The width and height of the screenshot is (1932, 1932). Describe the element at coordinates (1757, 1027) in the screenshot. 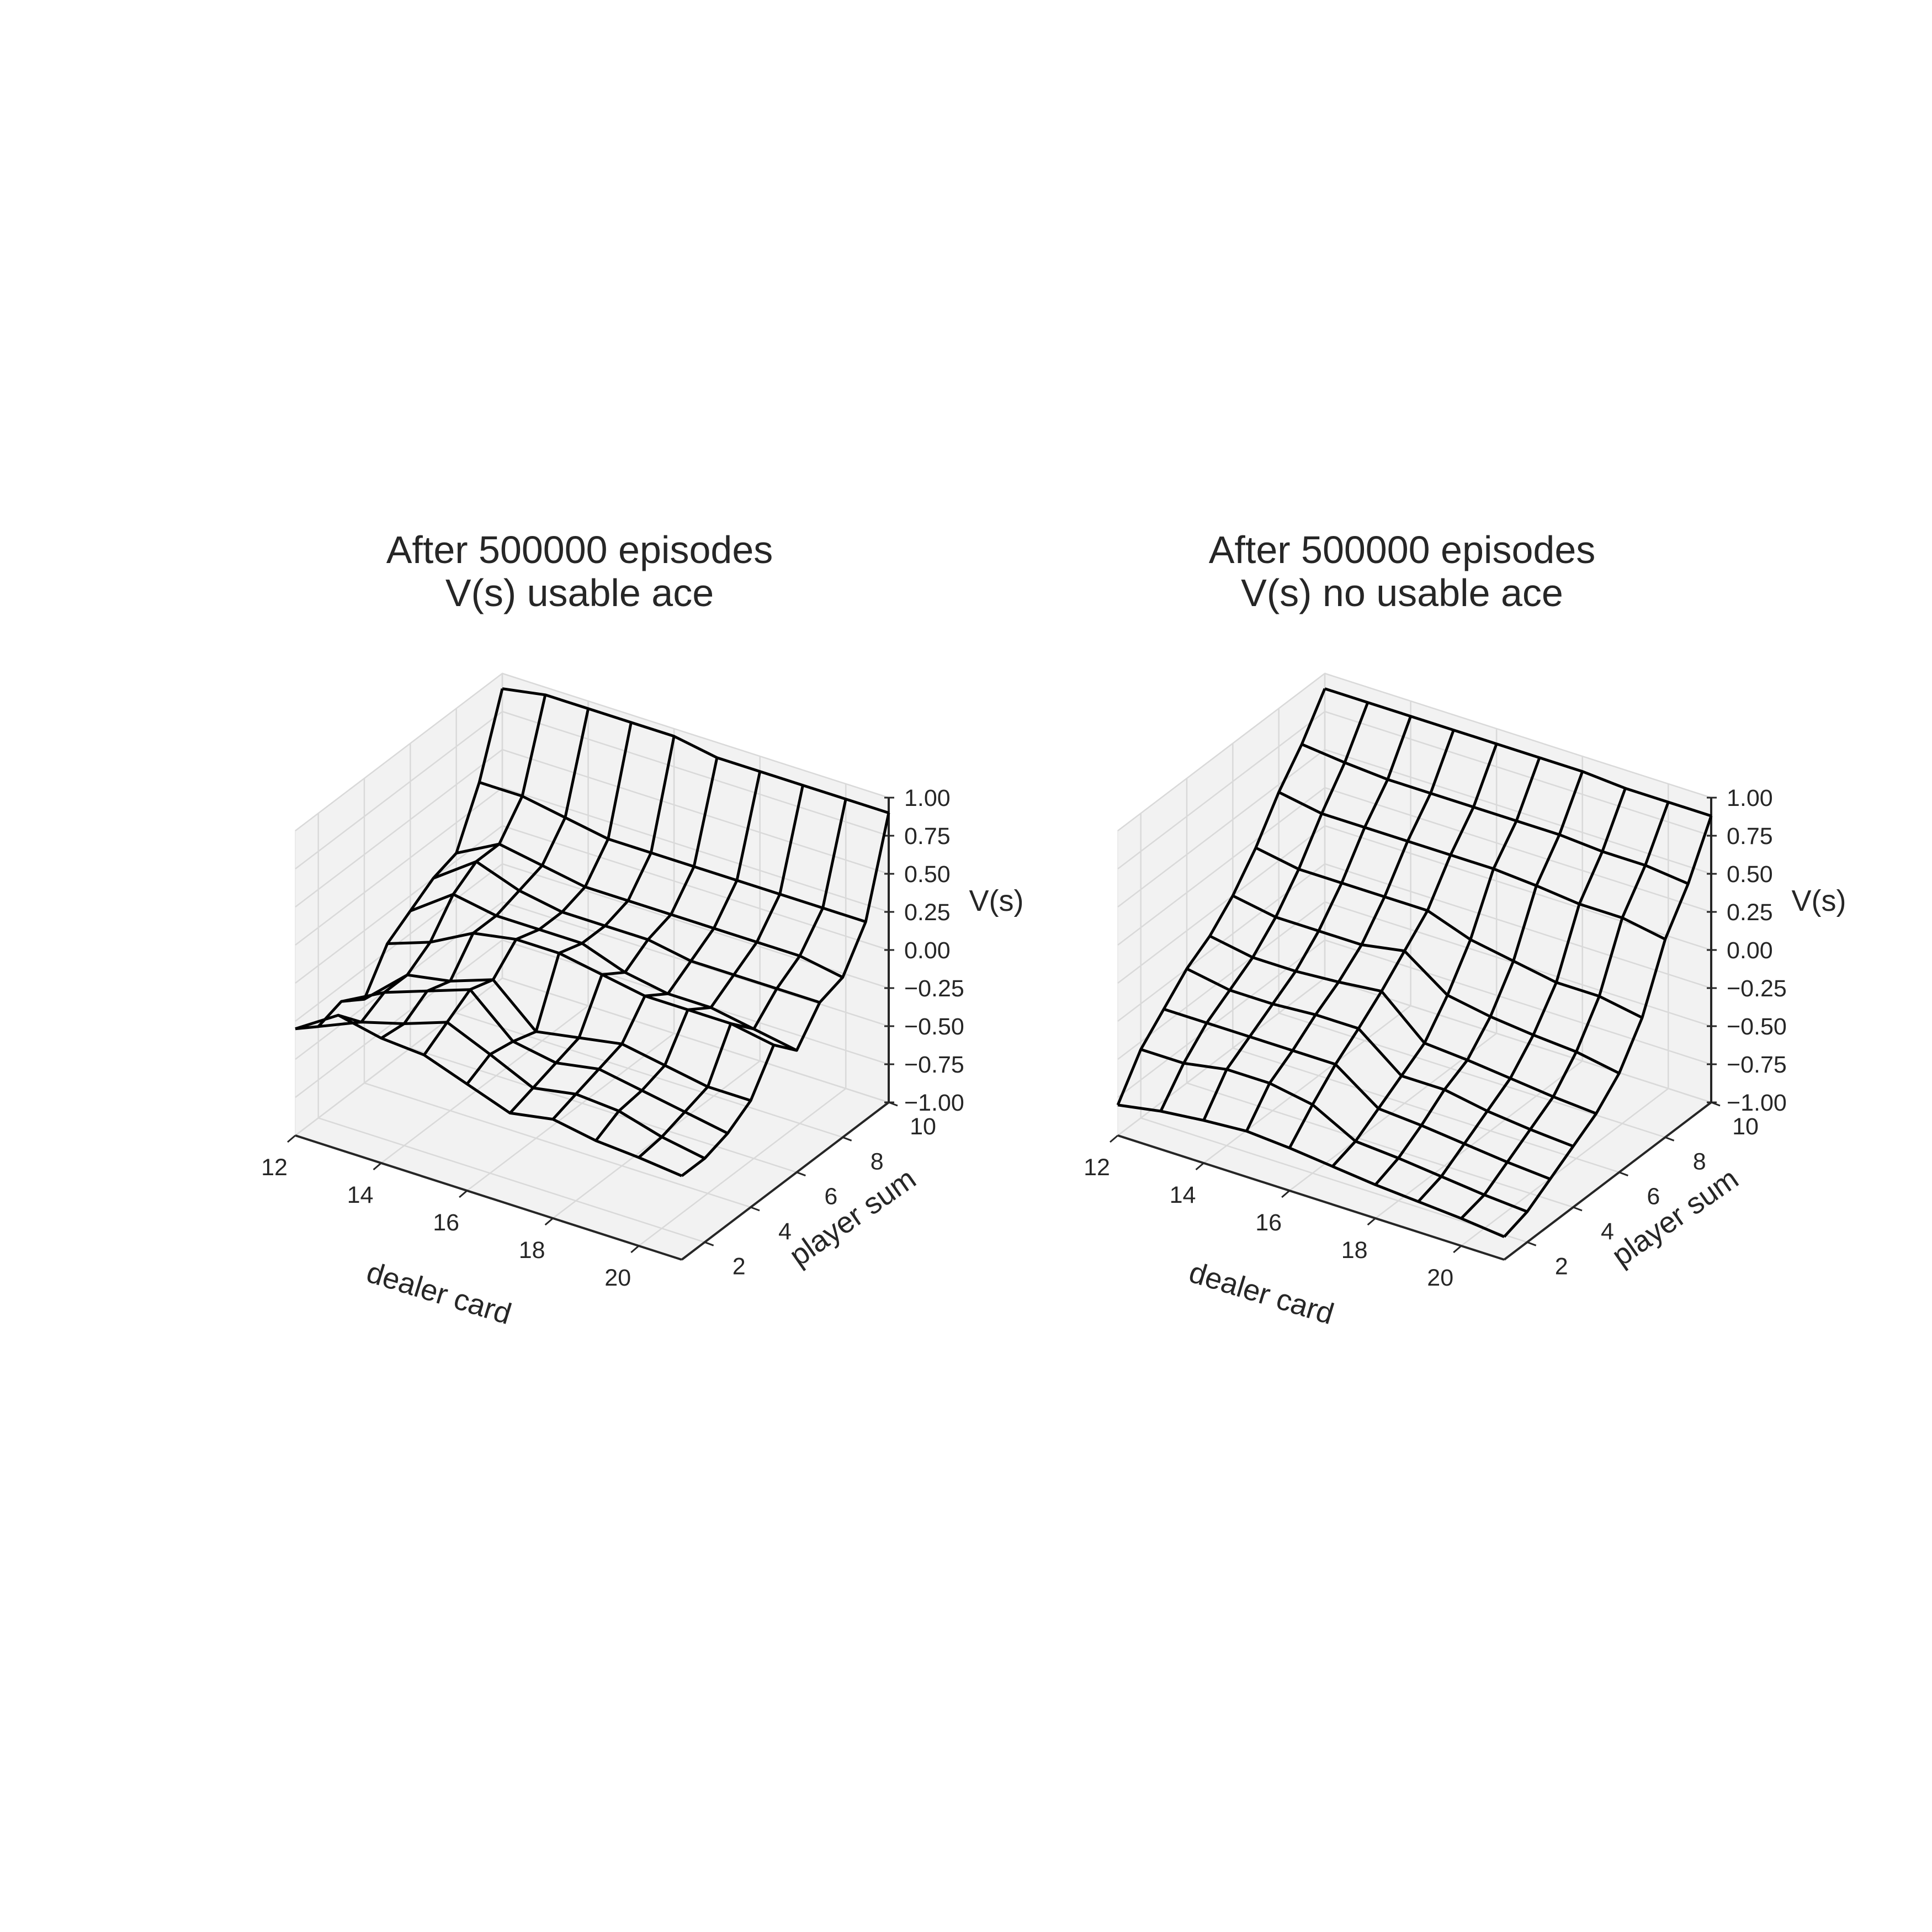

I see `z-tick-label: −0.50` at that location.